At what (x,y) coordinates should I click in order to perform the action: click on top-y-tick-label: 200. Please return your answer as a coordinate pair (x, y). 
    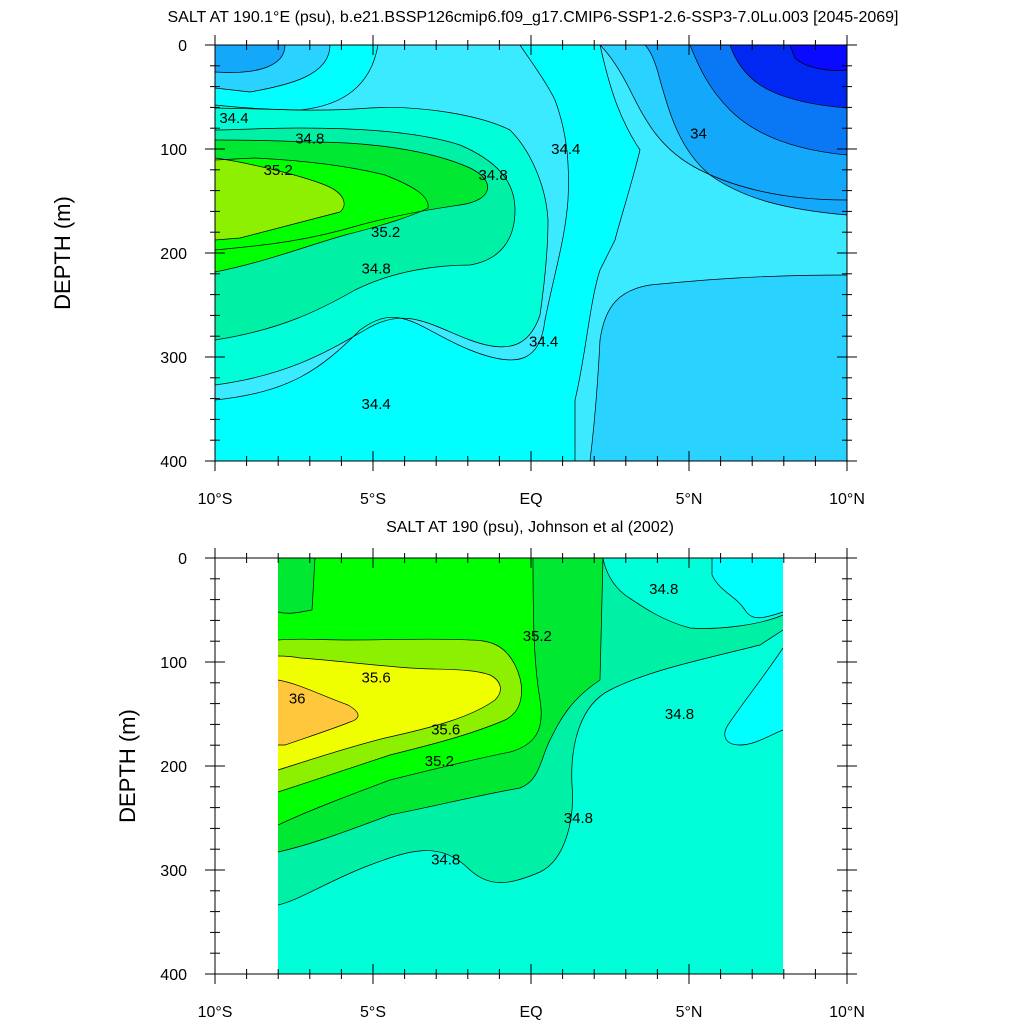
    Looking at the image, I should click on (173, 254).